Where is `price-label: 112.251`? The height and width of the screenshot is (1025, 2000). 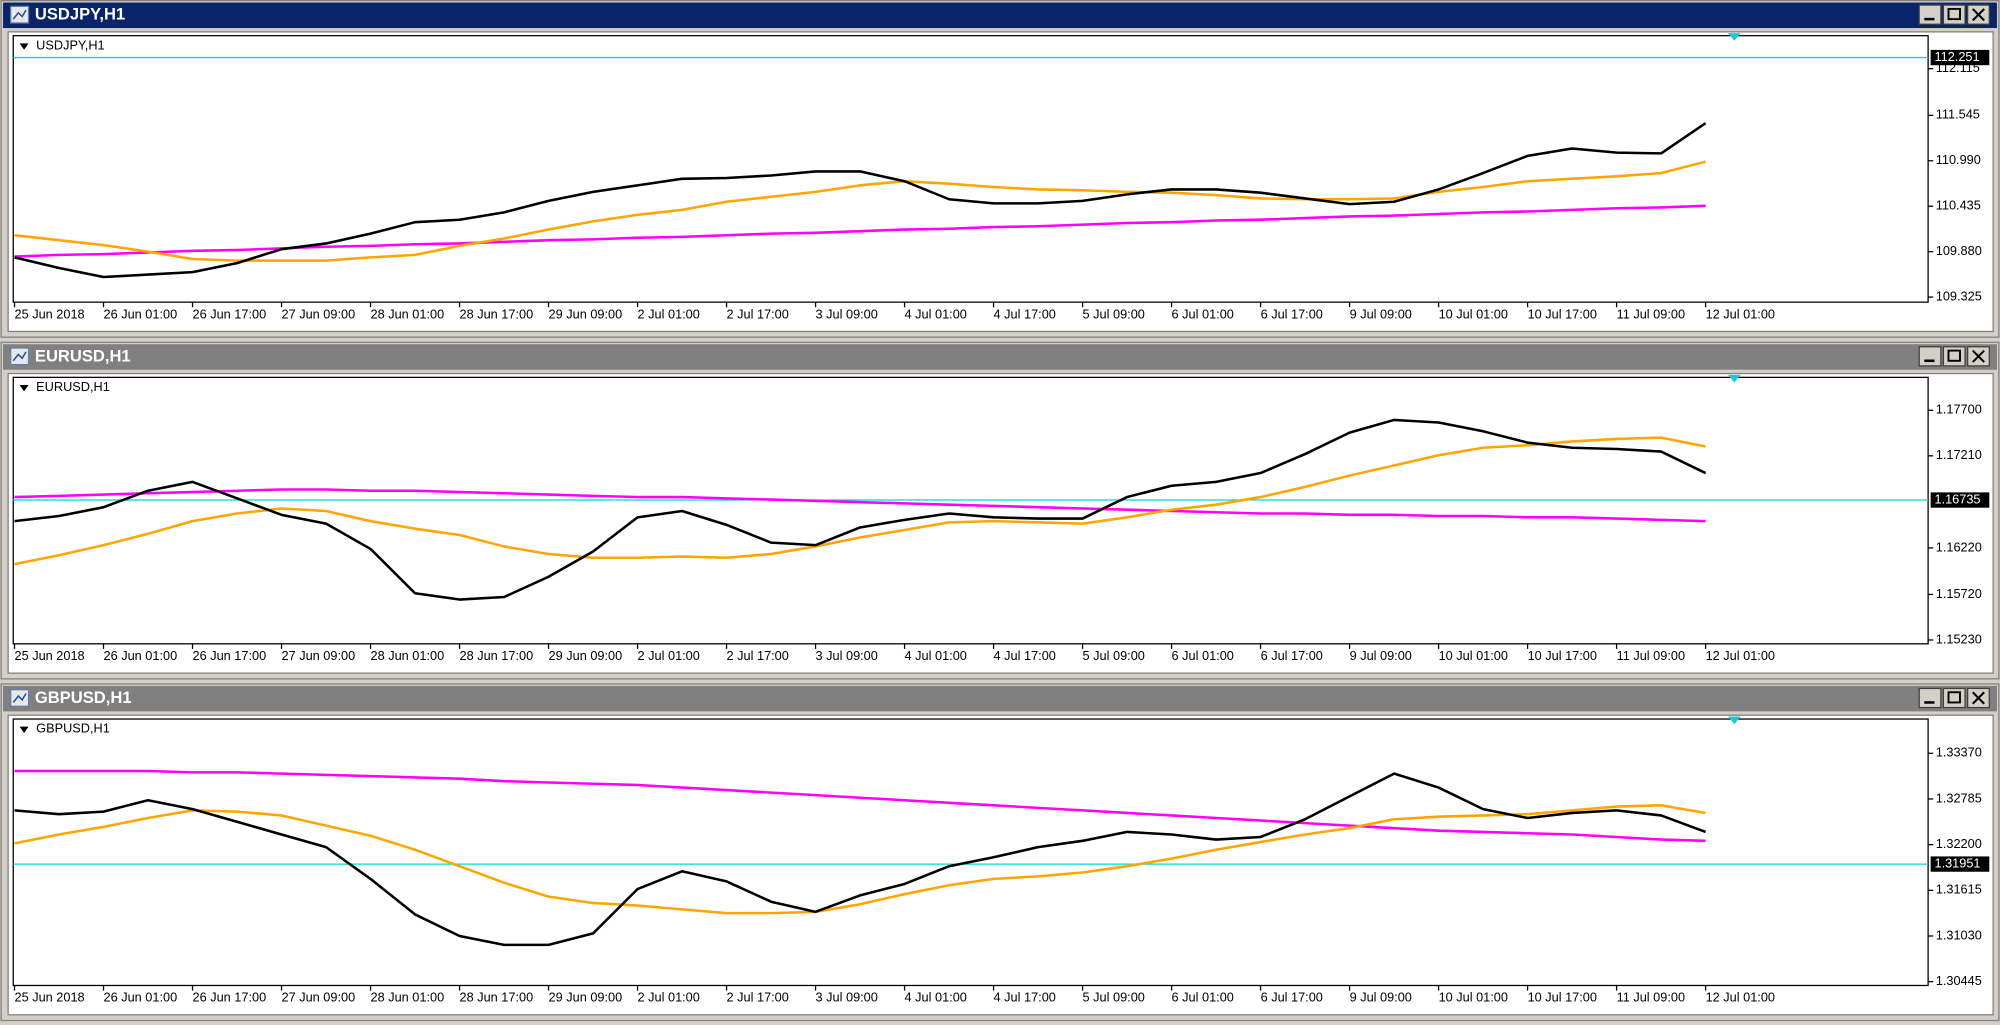 price-label: 112.251 is located at coordinates (1956, 56).